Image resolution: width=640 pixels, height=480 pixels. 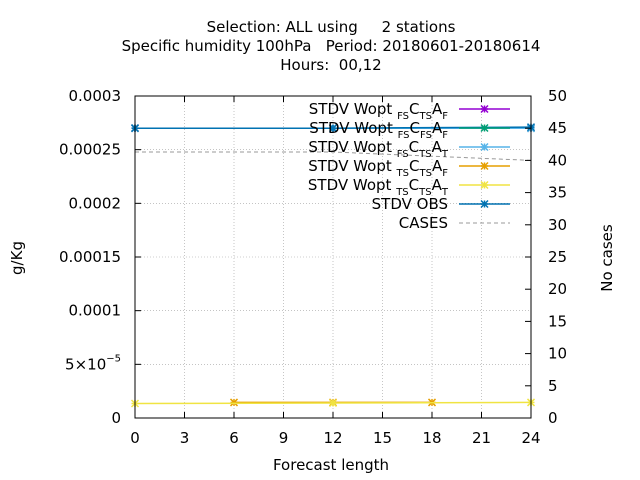 I want to click on legend-entry: STDV Wopt TSCTSAF, so click(x=409, y=168).